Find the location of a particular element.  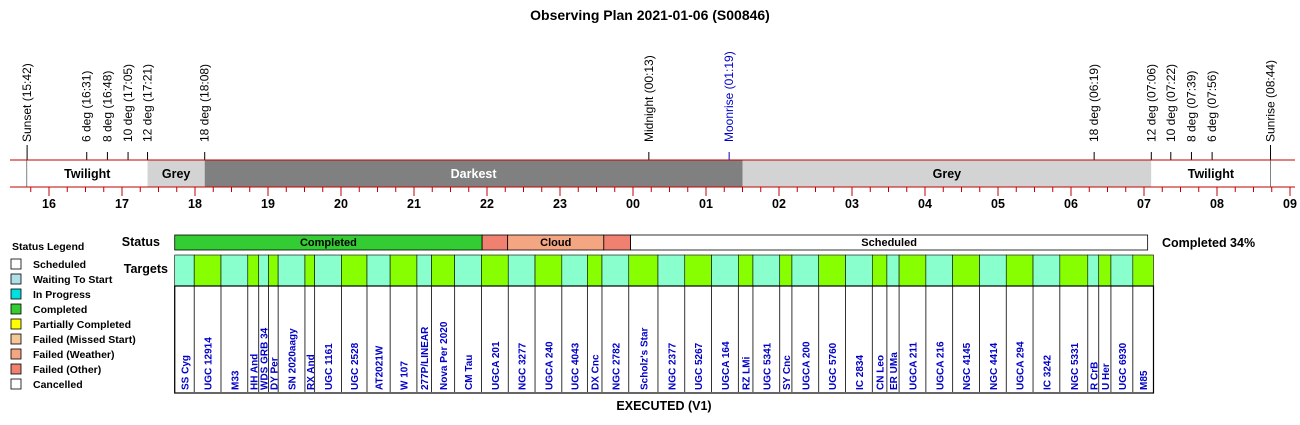

target-name: UGCA 211 is located at coordinates (913, 366).